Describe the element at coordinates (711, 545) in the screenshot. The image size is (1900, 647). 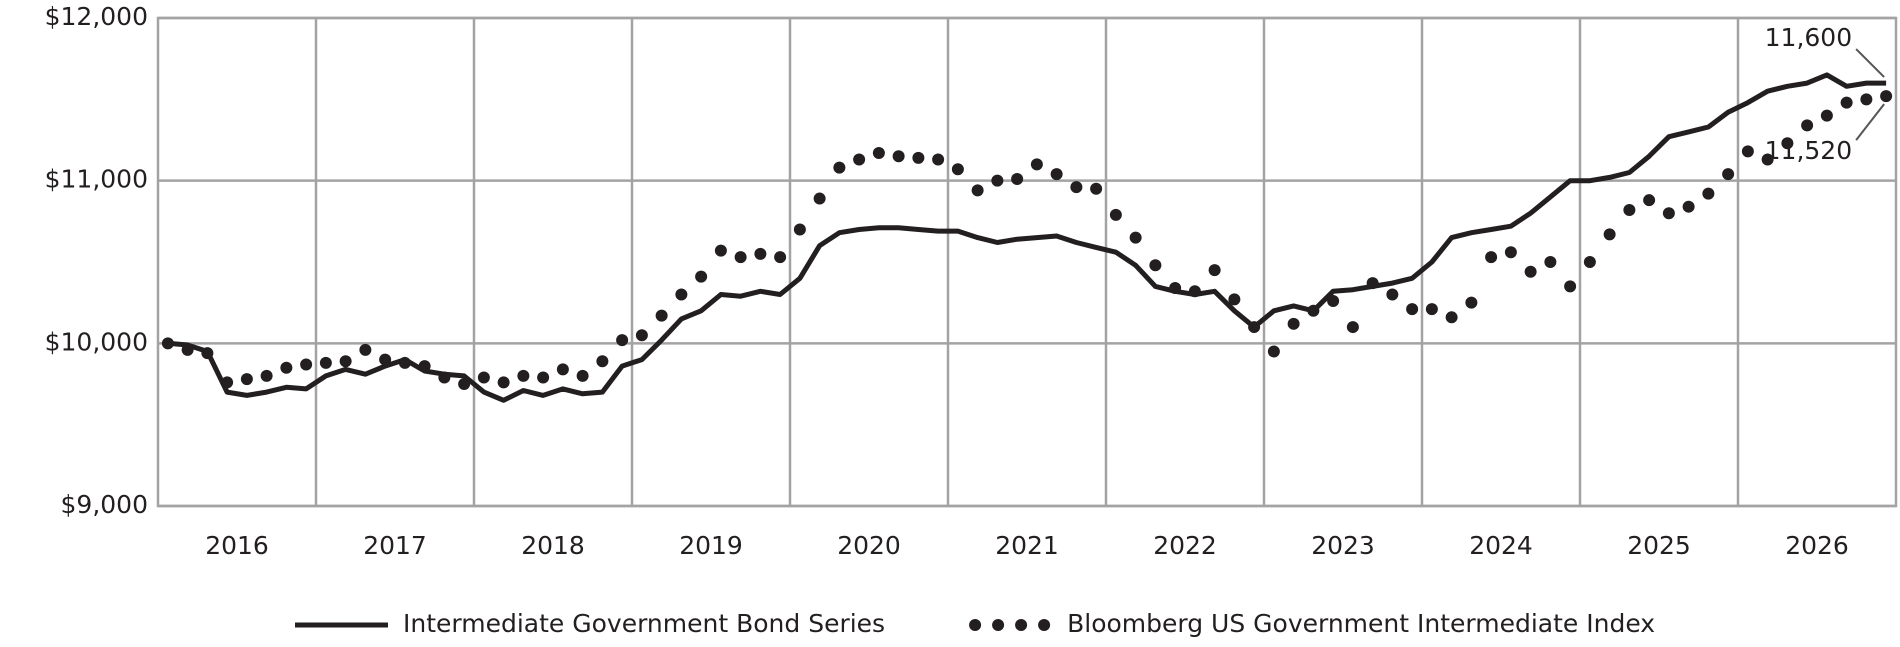
I see `x-tick-label: 2019` at that location.